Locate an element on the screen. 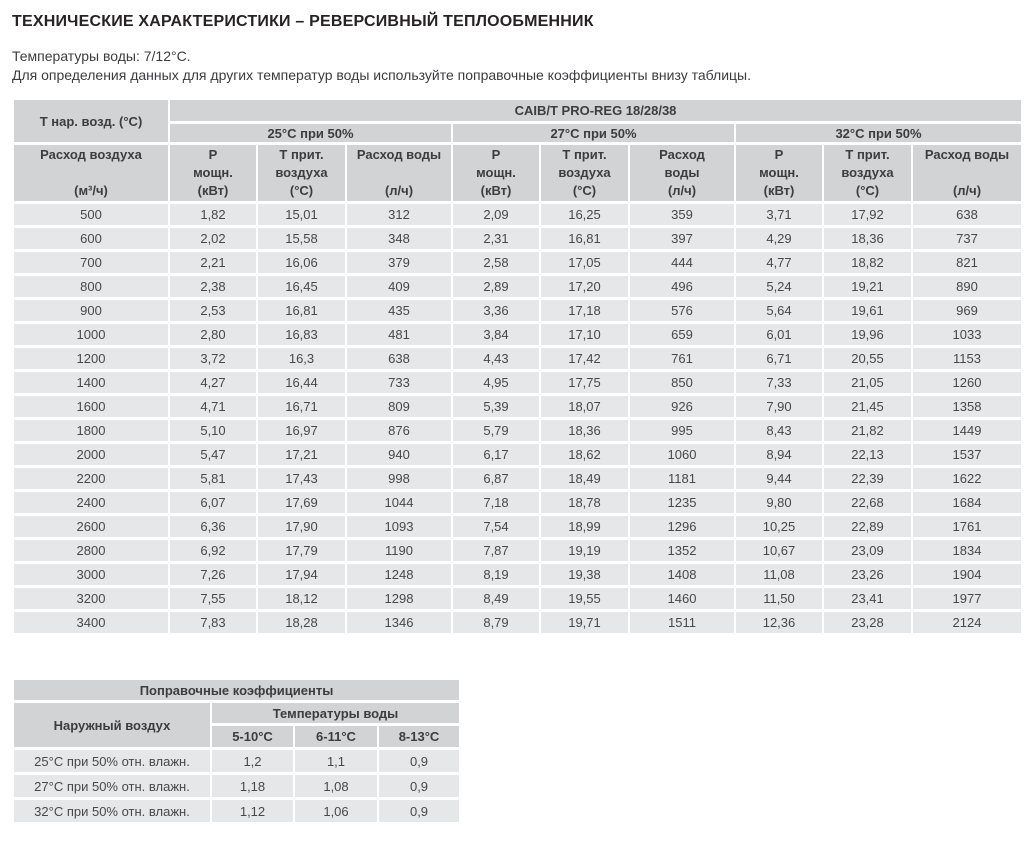 The width and height of the screenshot is (1030, 865). data-cell: 1358 is located at coordinates (967, 406).